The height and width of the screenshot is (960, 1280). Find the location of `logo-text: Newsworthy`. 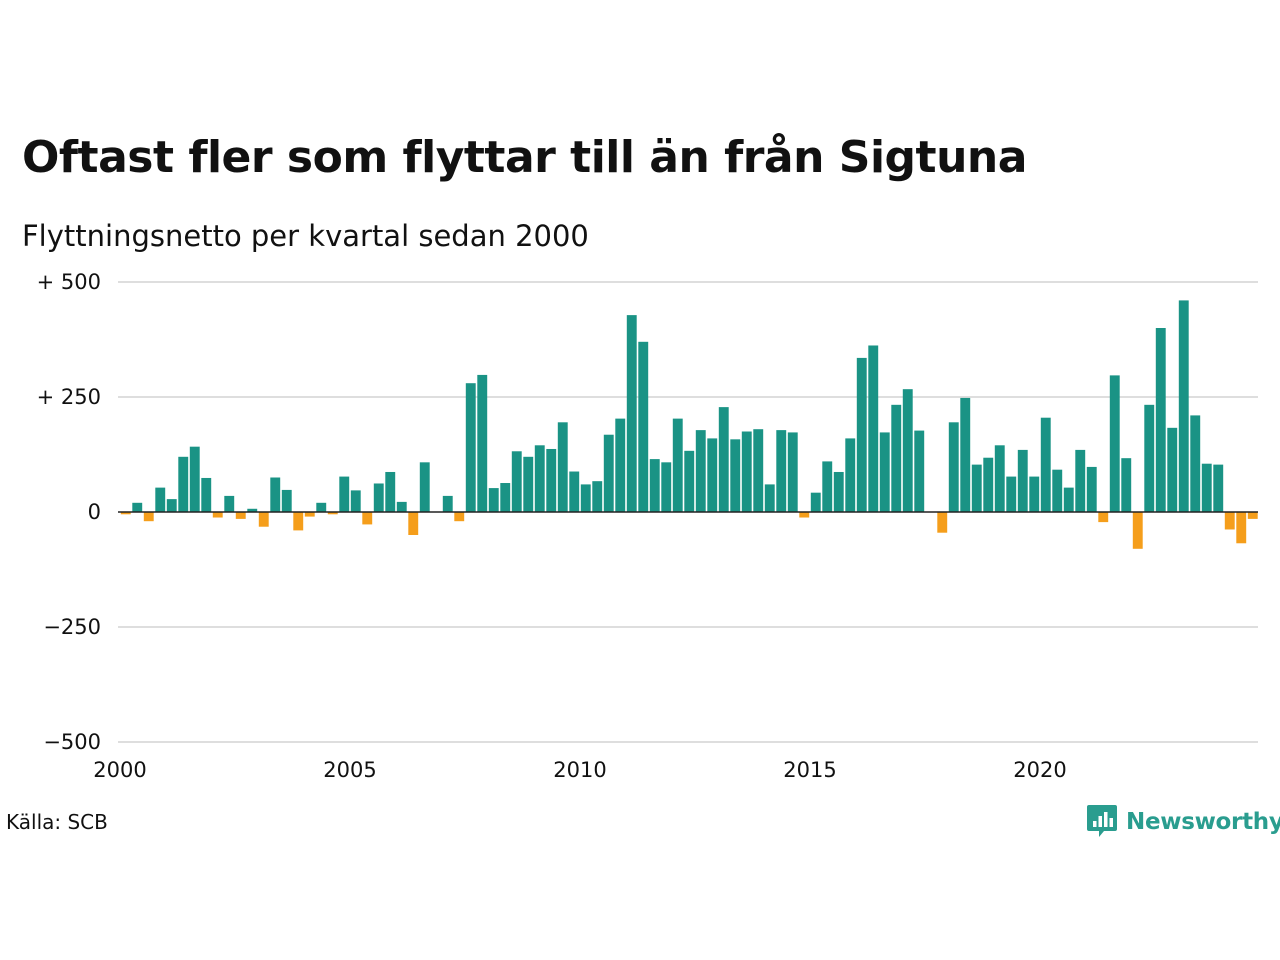

logo-text: Newsworthy is located at coordinates (1203, 822).